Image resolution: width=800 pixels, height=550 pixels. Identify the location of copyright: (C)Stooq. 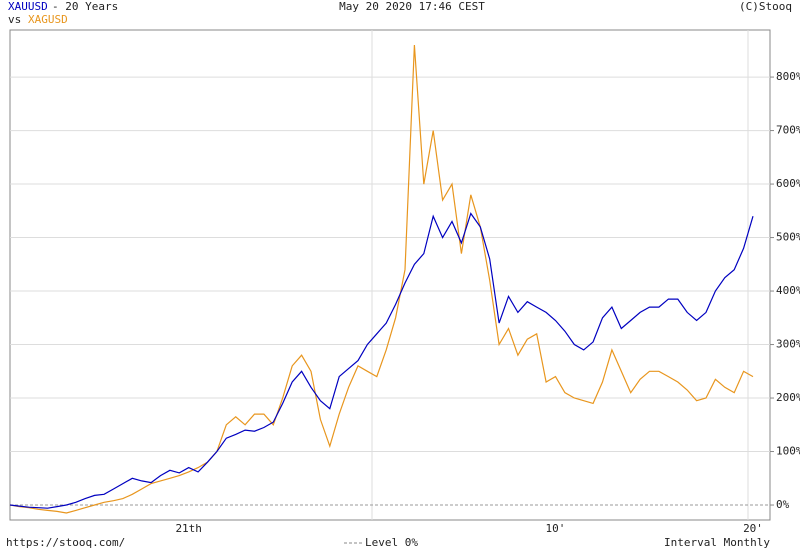
(765, 6).